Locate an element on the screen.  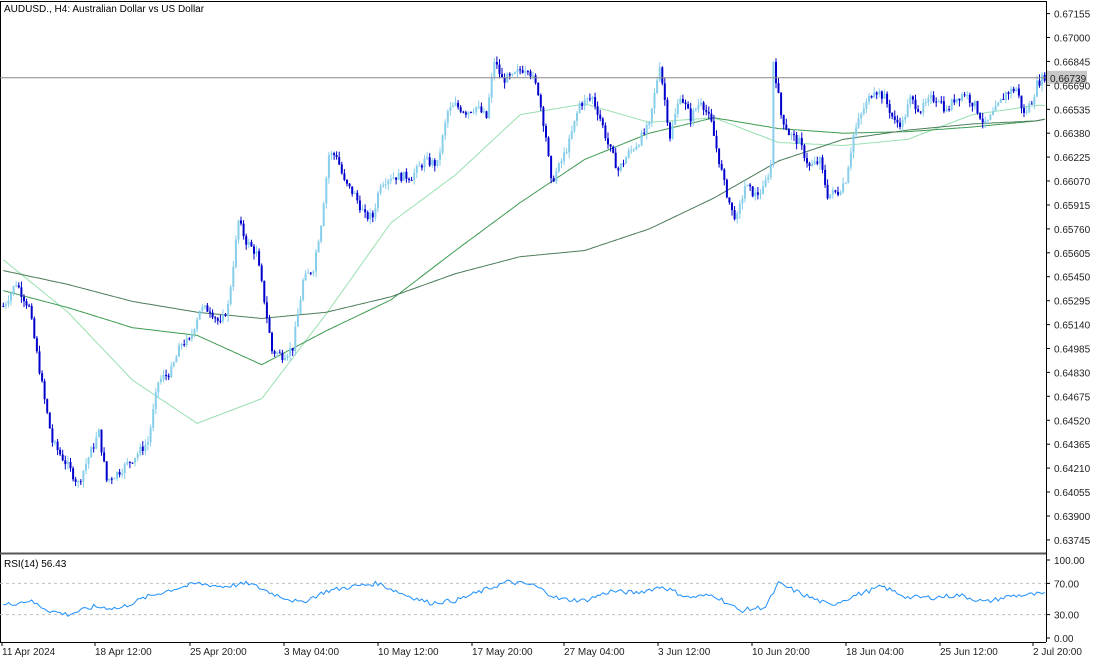
time-axis-label: 11 Apr 2024 is located at coordinates (29, 652).